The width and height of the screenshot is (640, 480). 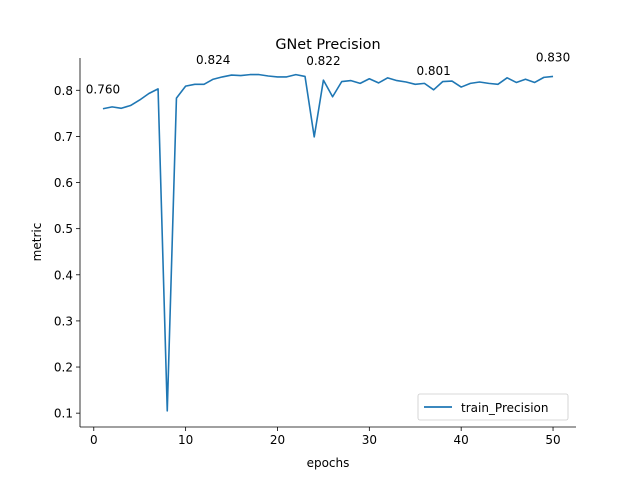 What do you see at coordinates (63, 275) in the screenshot?
I see `y-tick-label: 0.4` at bounding box center [63, 275].